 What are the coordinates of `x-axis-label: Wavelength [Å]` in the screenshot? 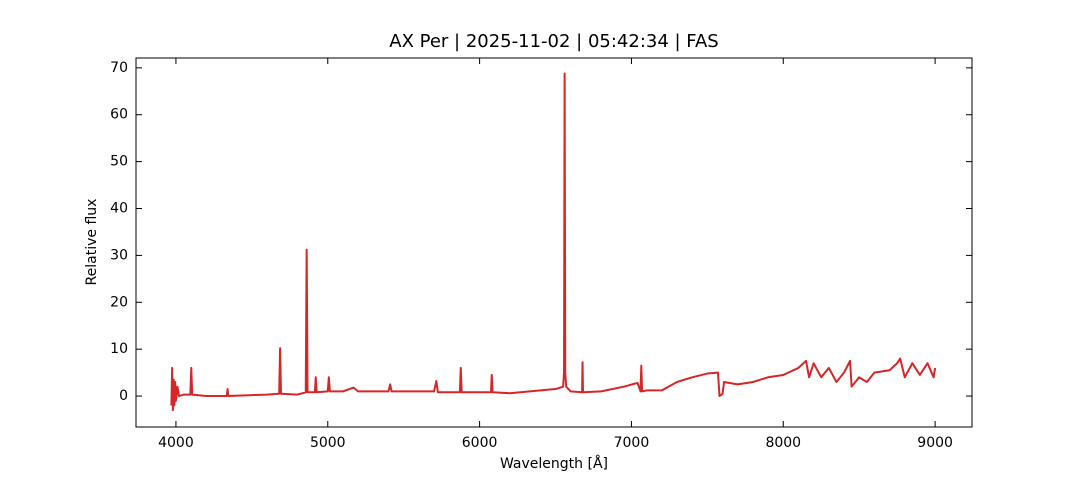 It's located at (554, 463).